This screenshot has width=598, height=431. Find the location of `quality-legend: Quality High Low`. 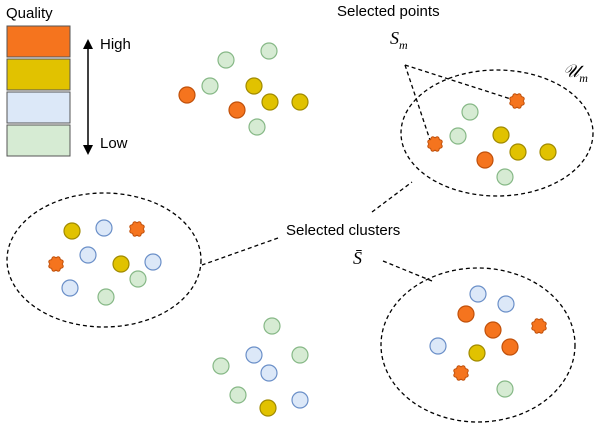

quality-legend: Quality High Low is located at coordinates (68, 81).